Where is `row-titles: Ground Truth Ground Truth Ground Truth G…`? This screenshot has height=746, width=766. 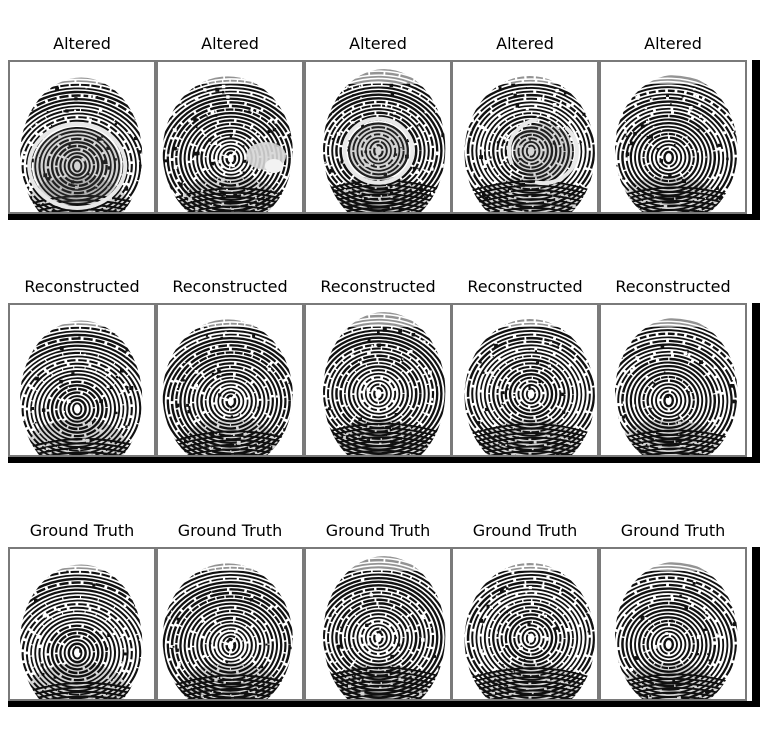
row-titles: Ground Truth Ground Truth Ground Truth G… is located at coordinates (384, 534).